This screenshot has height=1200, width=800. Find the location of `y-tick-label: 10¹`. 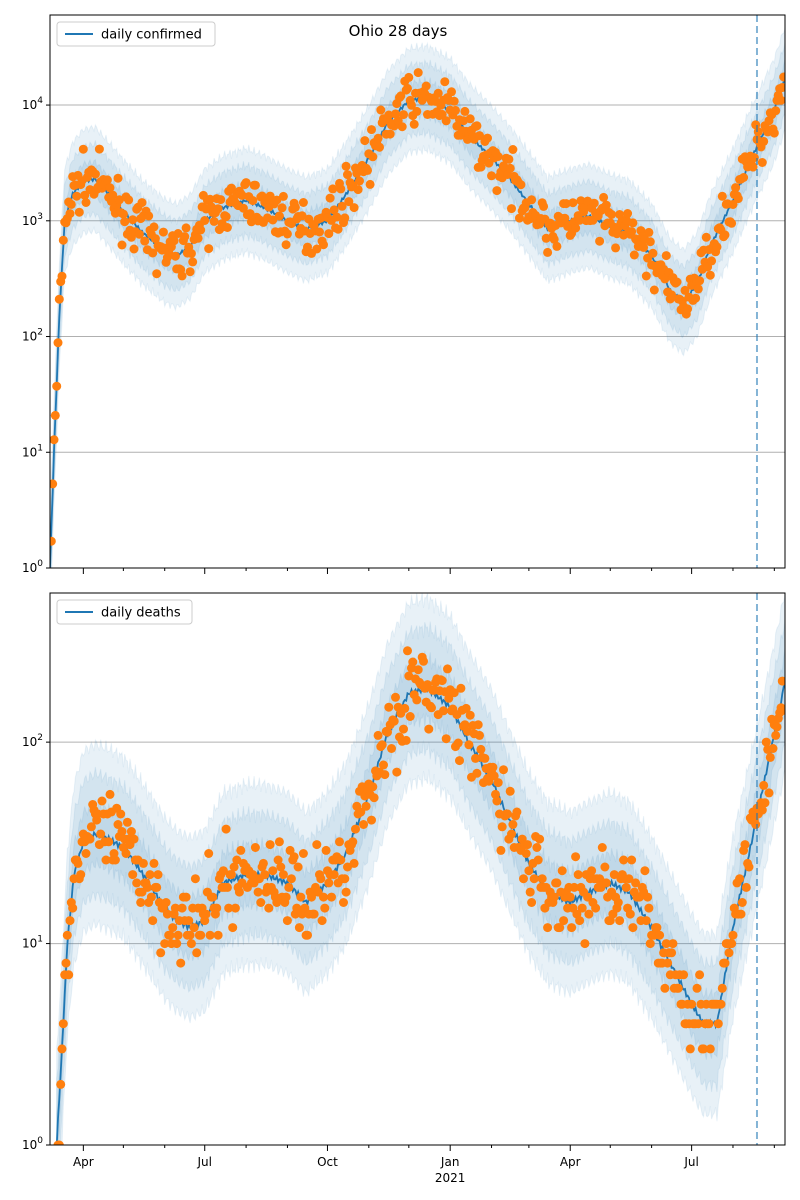

y-tick-label: 10¹ is located at coordinates (32, 451).